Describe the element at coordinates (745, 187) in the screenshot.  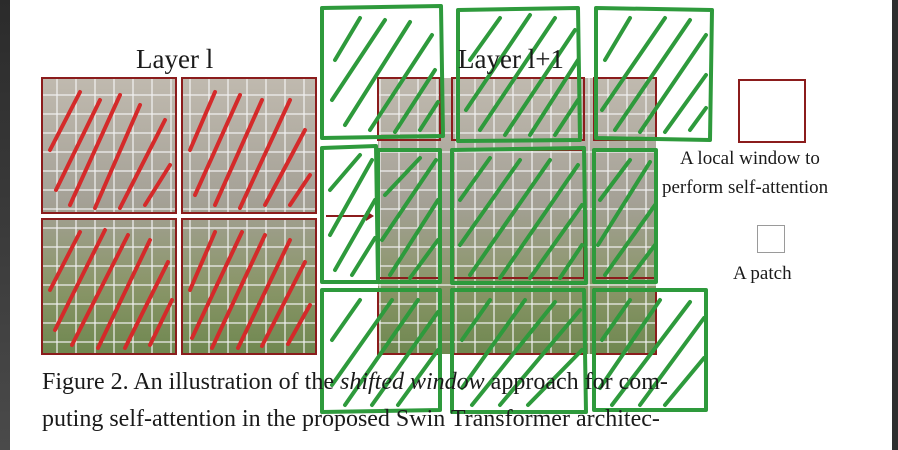
I see `legend-window-line2: perform self-attention` at that location.